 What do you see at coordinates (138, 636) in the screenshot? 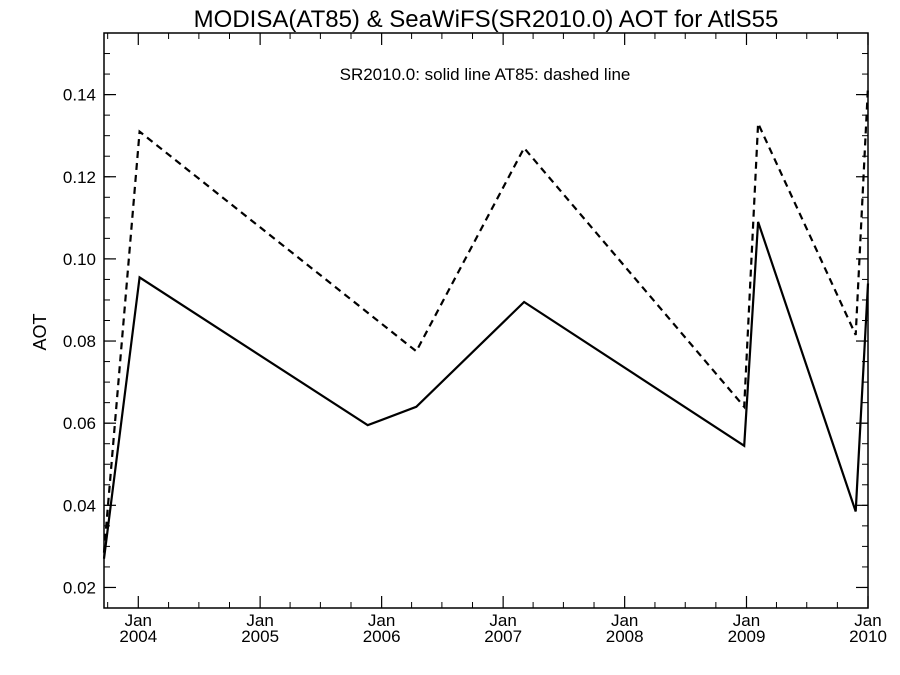
I see `x-tick-label-year: 2004` at bounding box center [138, 636].